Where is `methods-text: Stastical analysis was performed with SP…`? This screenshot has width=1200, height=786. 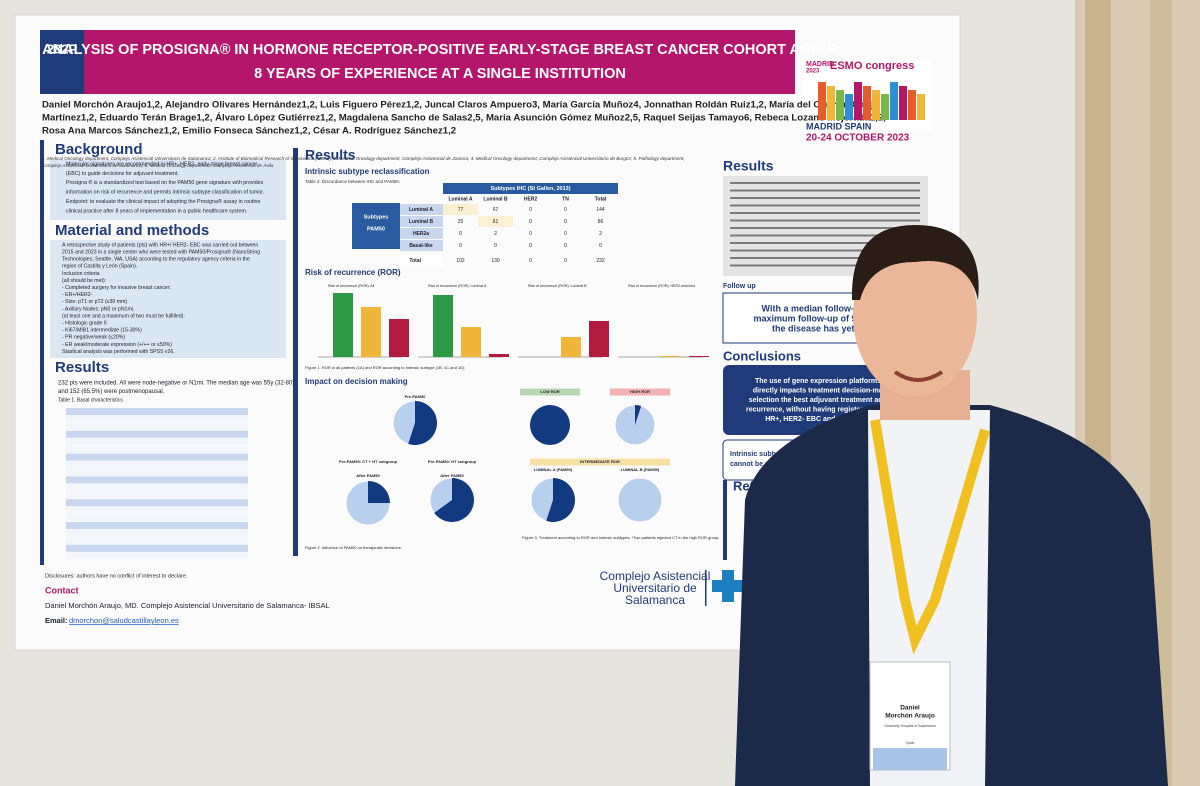 methods-text: Stastical analysis was performed with SP… is located at coordinates (118, 352).